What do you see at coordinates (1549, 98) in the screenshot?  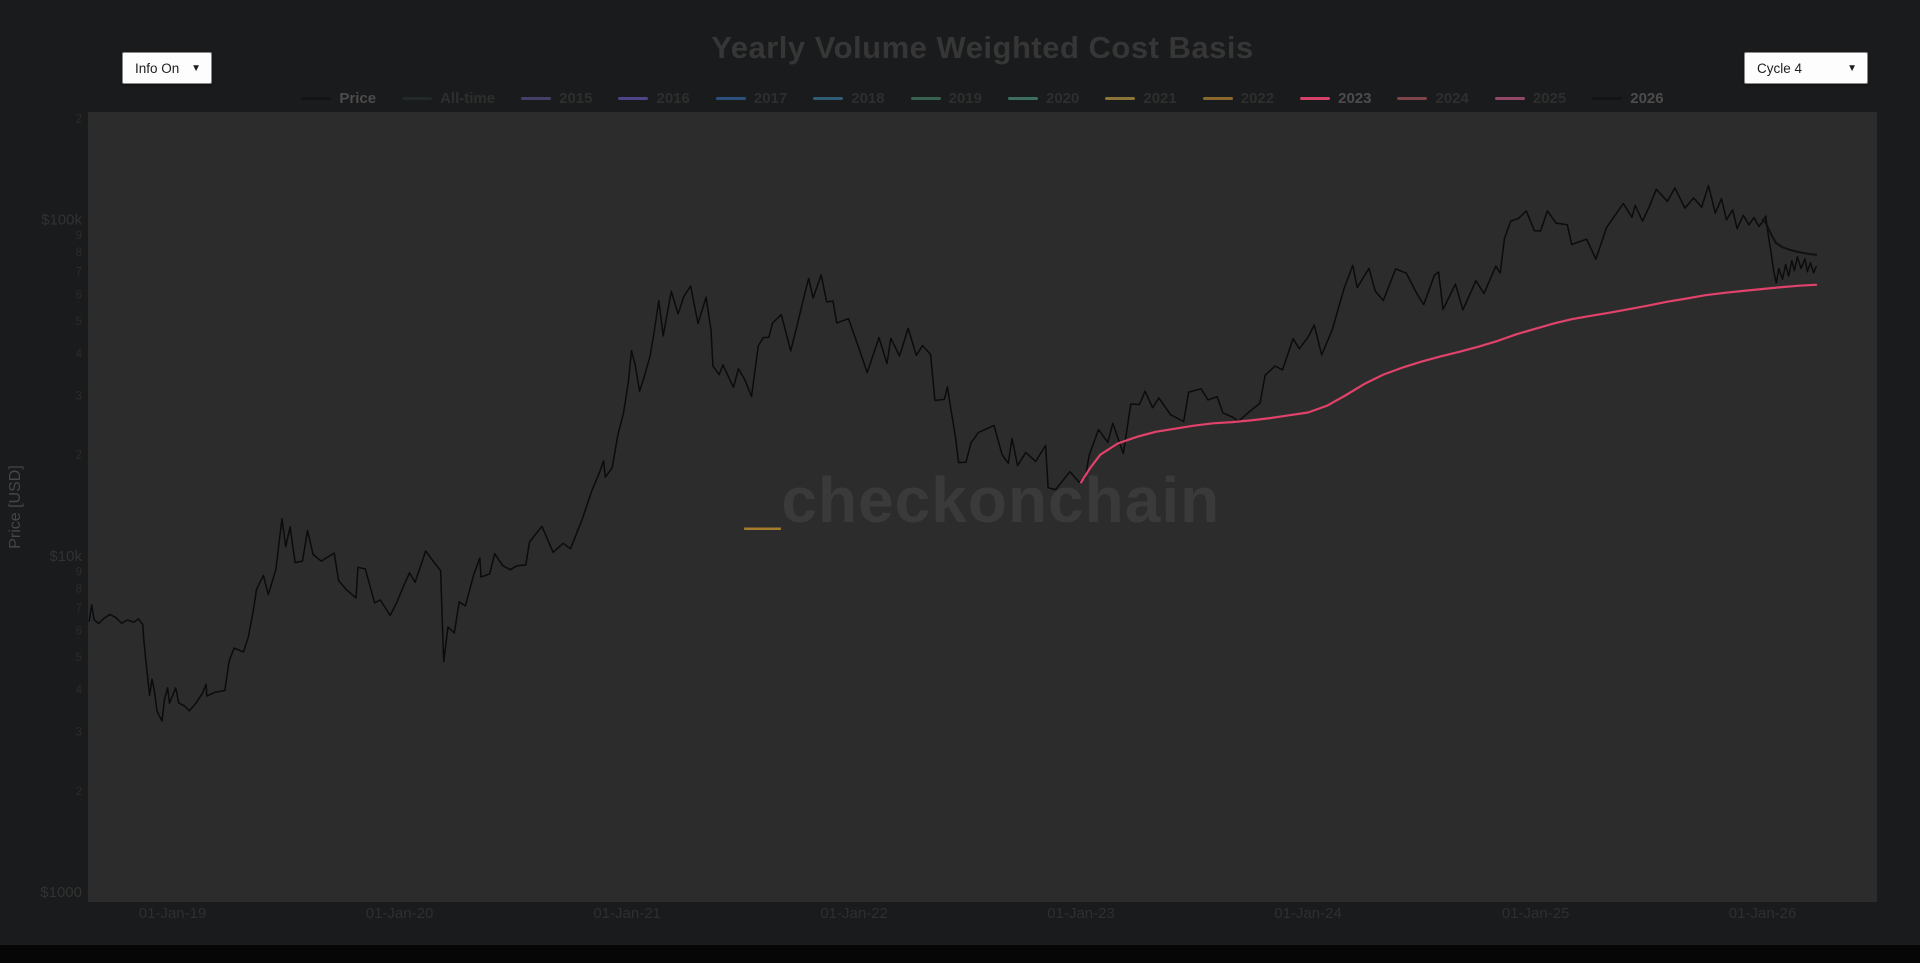 I see `legend-label: 2025` at bounding box center [1549, 98].